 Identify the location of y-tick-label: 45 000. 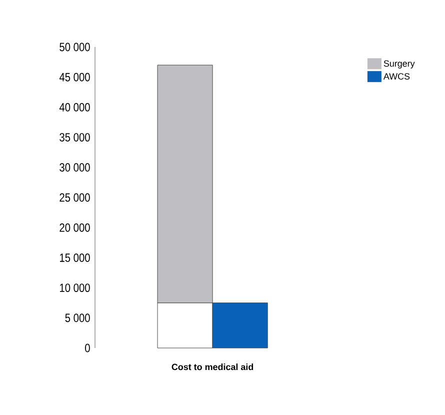
(74, 77).